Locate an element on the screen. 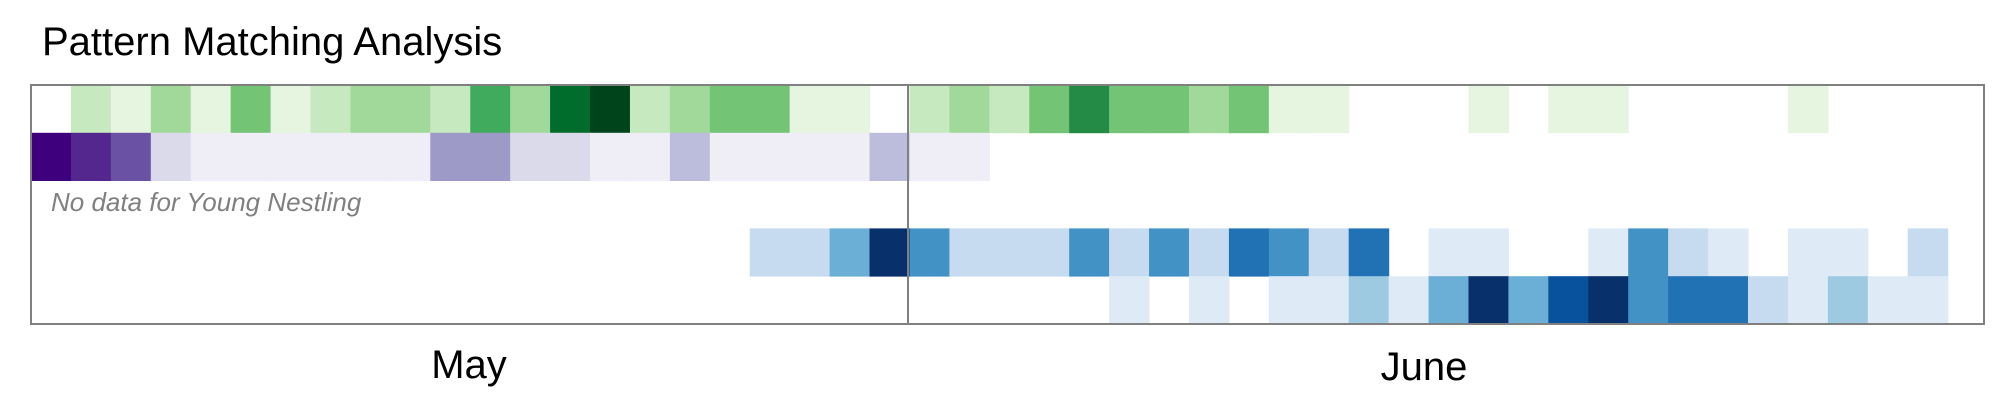  x-tick-label-may: May is located at coordinates (469, 365).